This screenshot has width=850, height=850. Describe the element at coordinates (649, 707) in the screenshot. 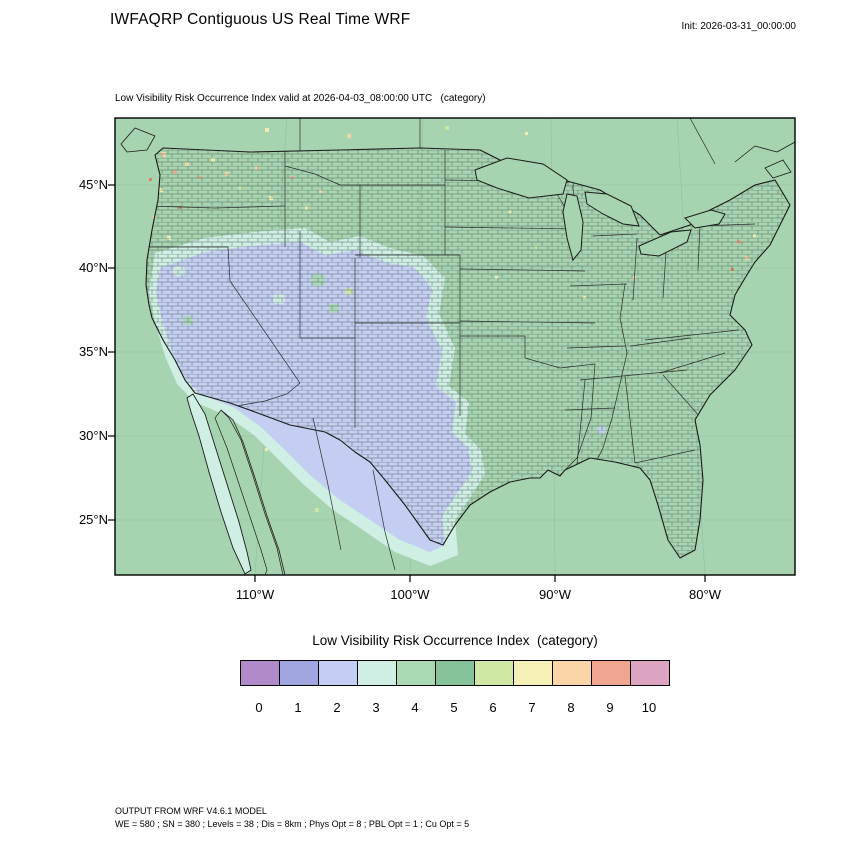

I see `colorbar-label-10: 10` at that location.